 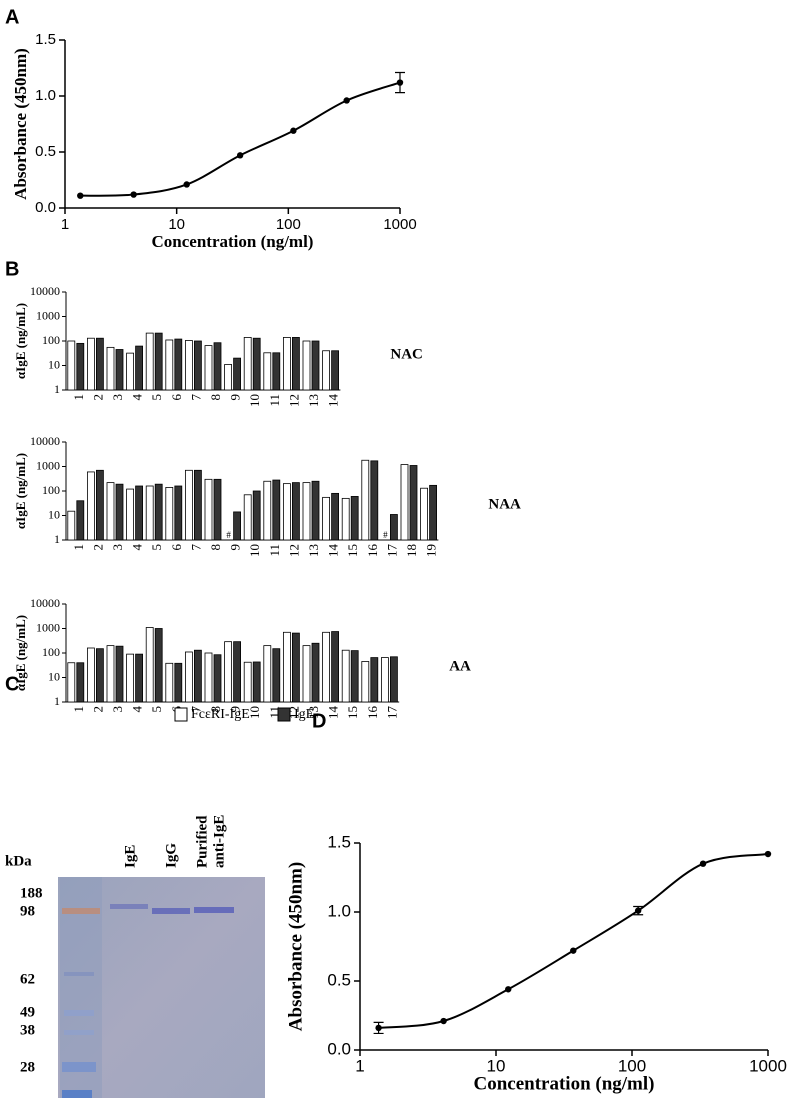 I want to click on lane-label: IgG, so click(x=171, y=855).